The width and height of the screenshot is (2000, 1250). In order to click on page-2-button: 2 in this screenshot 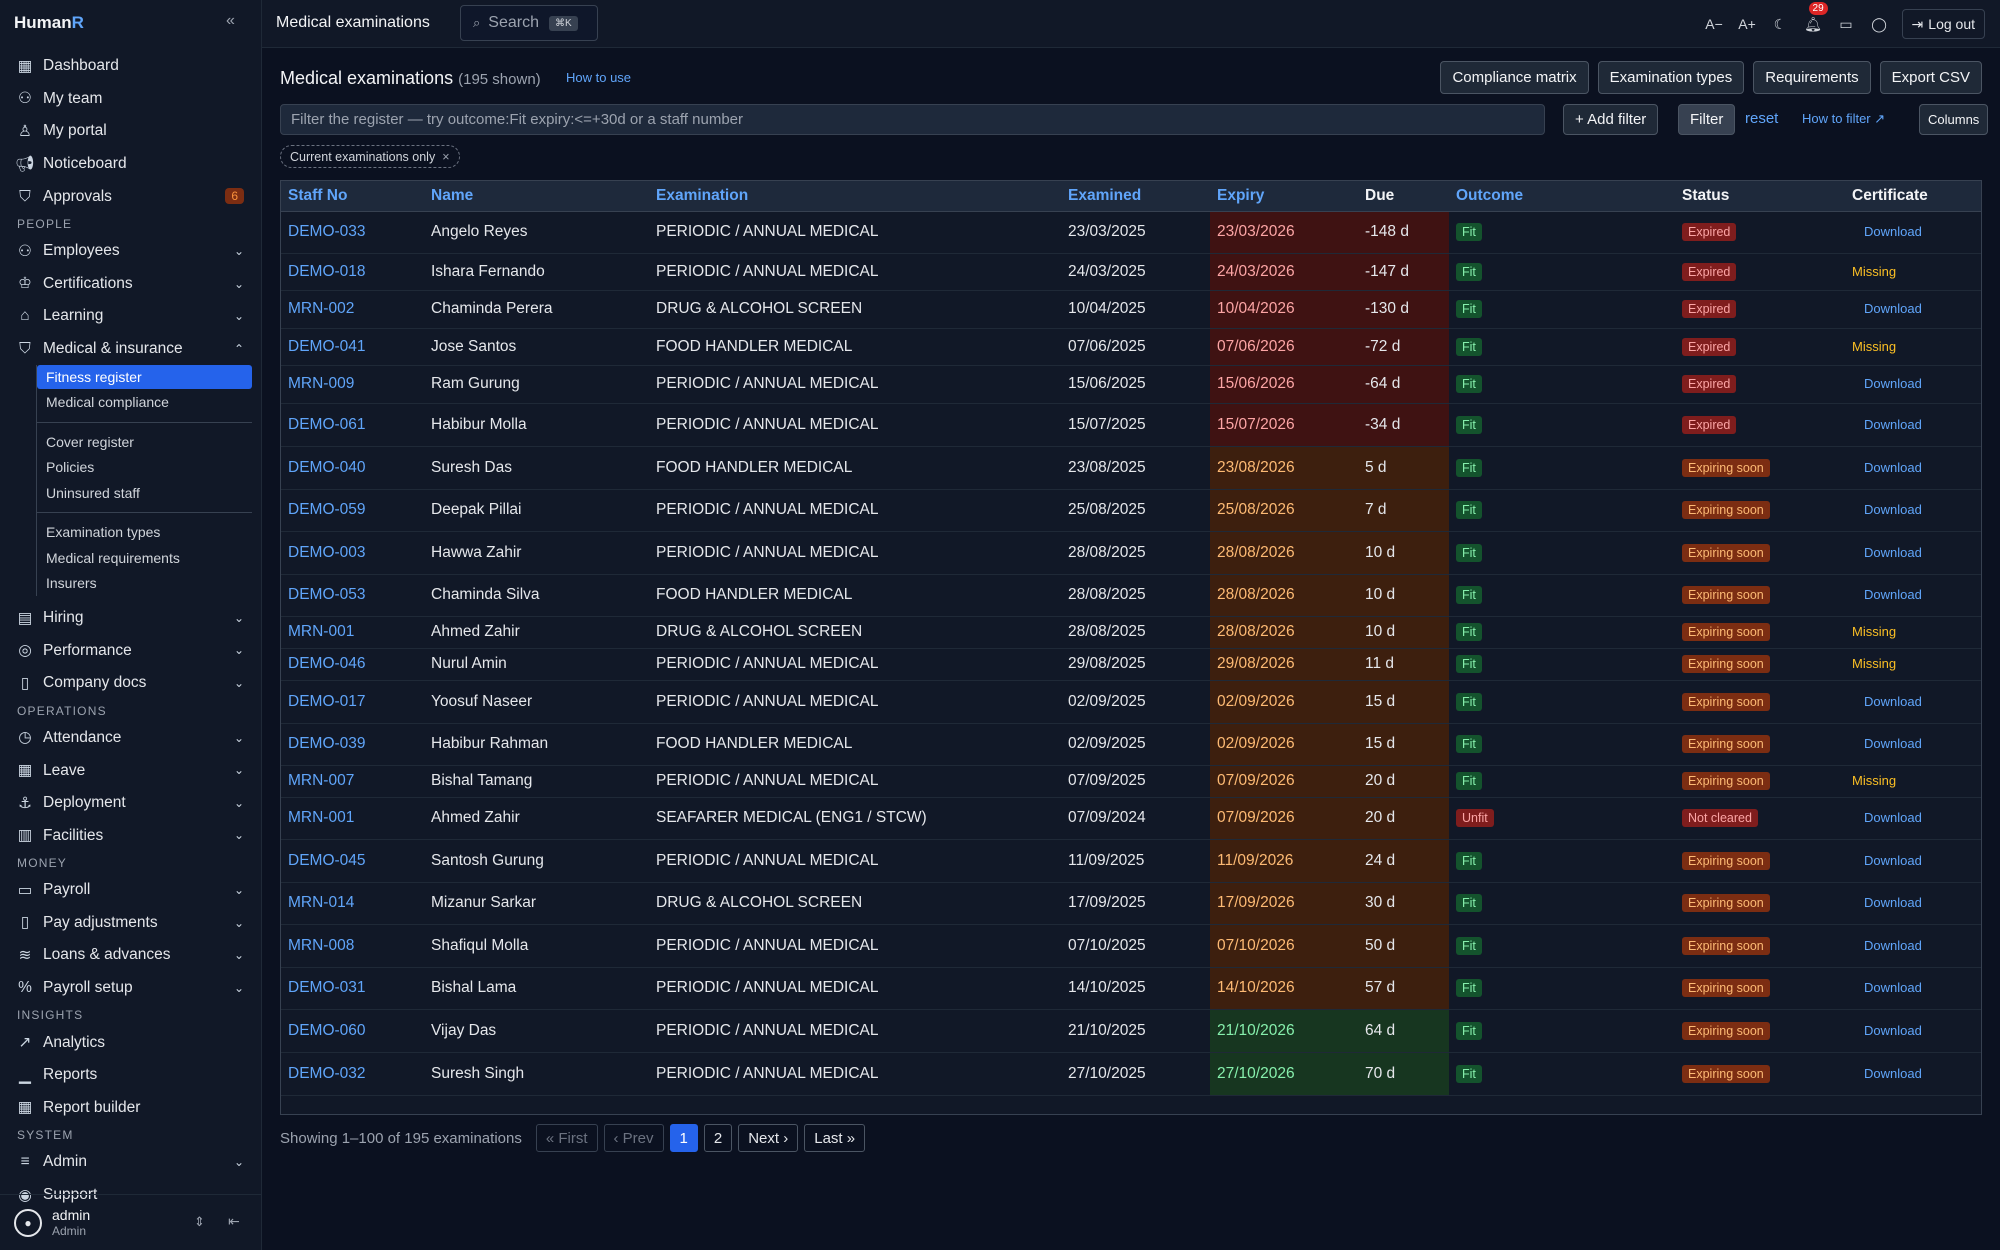, I will do `click(718, 1138)`.